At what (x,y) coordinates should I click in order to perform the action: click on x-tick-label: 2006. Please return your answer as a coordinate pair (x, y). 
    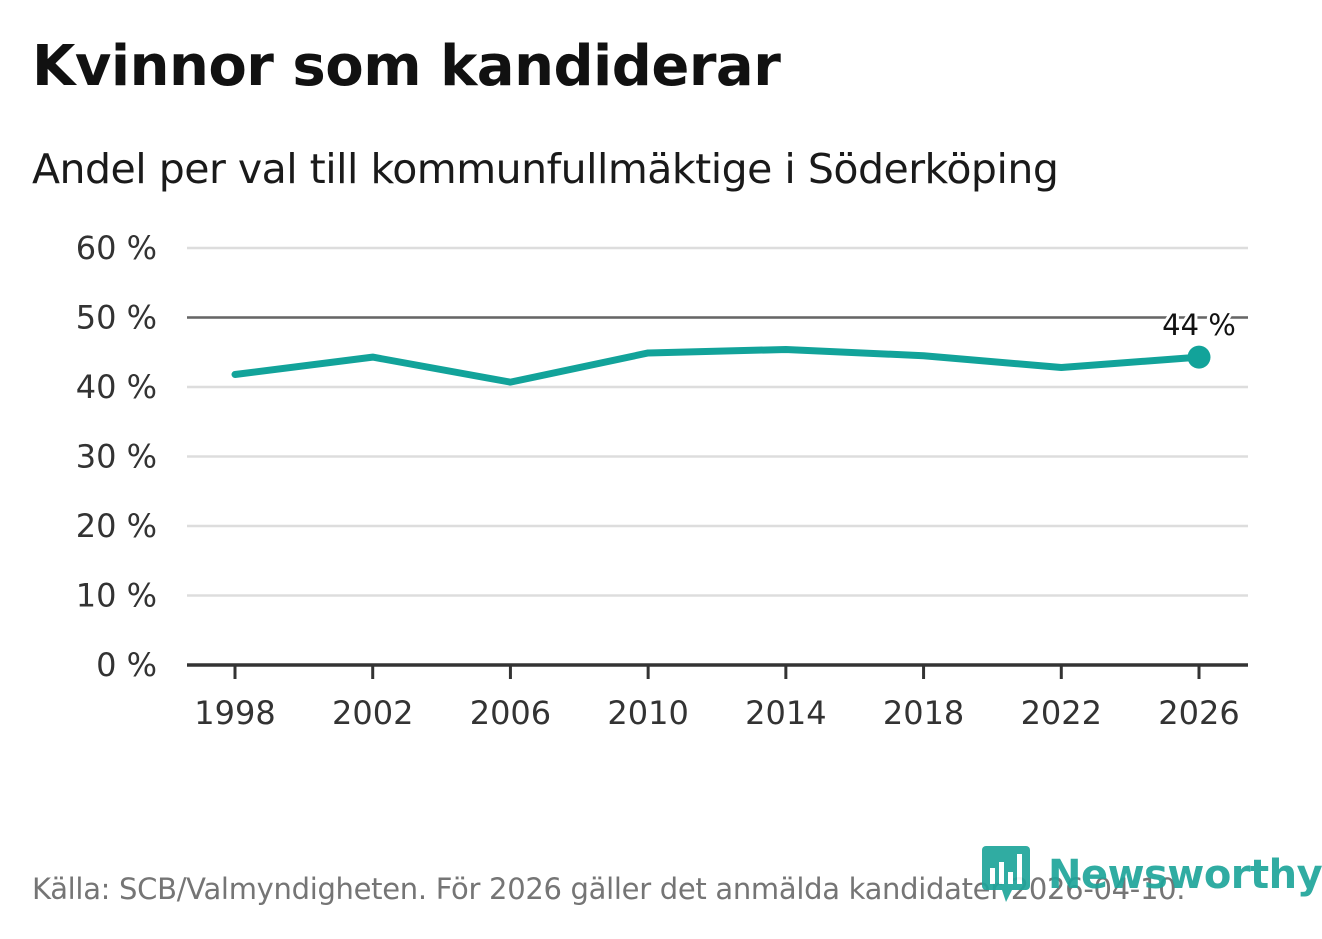
    Looking at the image, I should click on (510, 713).